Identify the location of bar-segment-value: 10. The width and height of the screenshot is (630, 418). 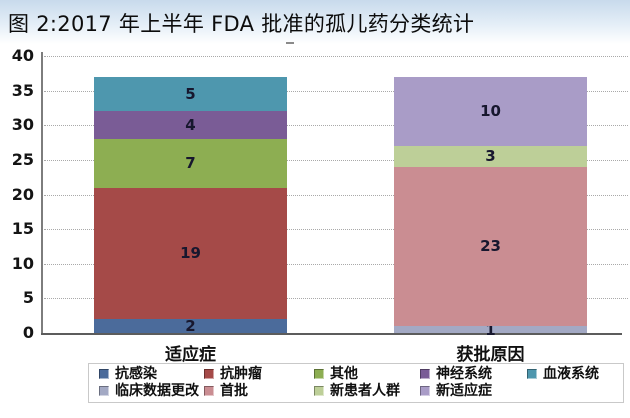
(490, 111).